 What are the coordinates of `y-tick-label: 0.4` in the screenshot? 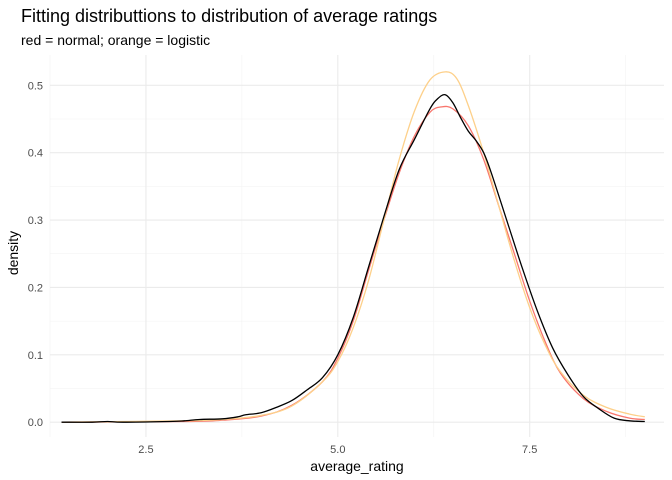 It's located at (35, 154).